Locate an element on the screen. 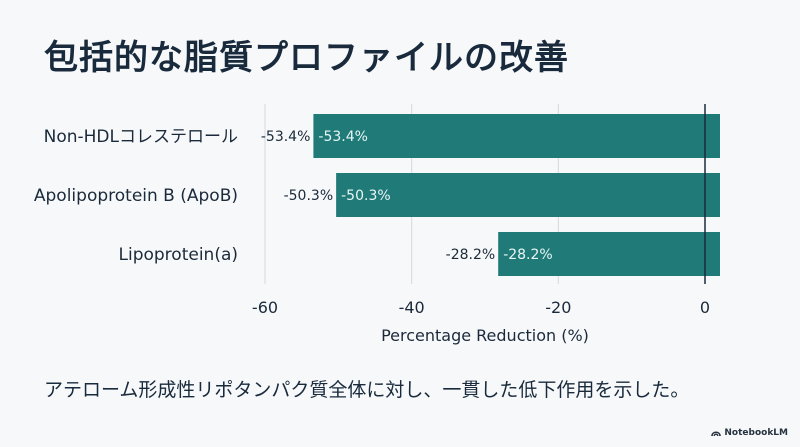 This screenshot has width=800, height=447. x-axis-title: Percentage Reduction (%) is located at coordinates (485, 335).